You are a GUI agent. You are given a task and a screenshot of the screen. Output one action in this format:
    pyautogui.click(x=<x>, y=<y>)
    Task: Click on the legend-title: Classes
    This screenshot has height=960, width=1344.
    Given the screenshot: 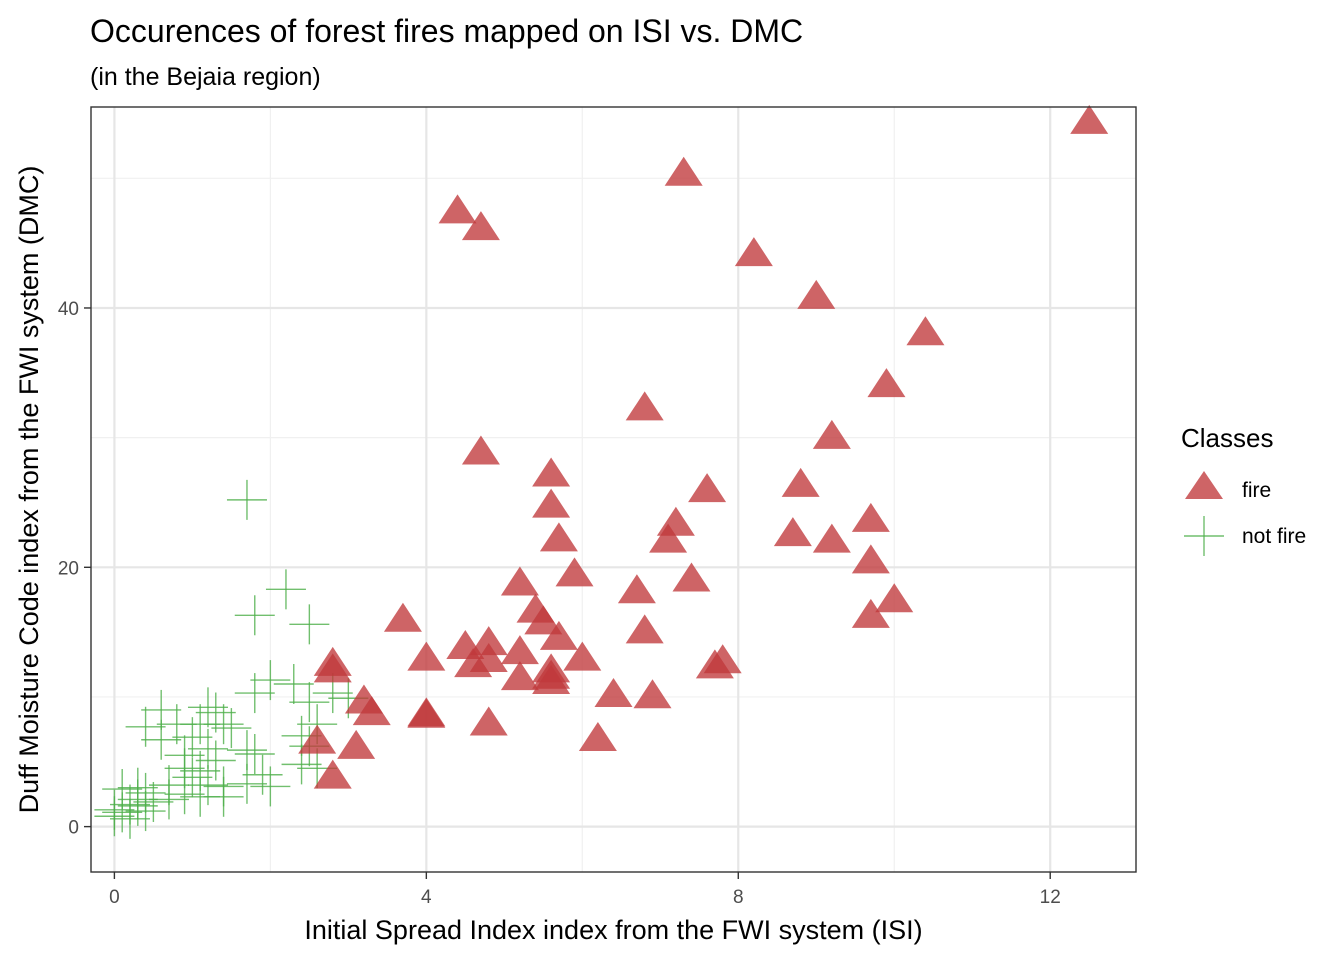 What is the action you would take?
    pyautogui.click(x=1227, y=438)
    